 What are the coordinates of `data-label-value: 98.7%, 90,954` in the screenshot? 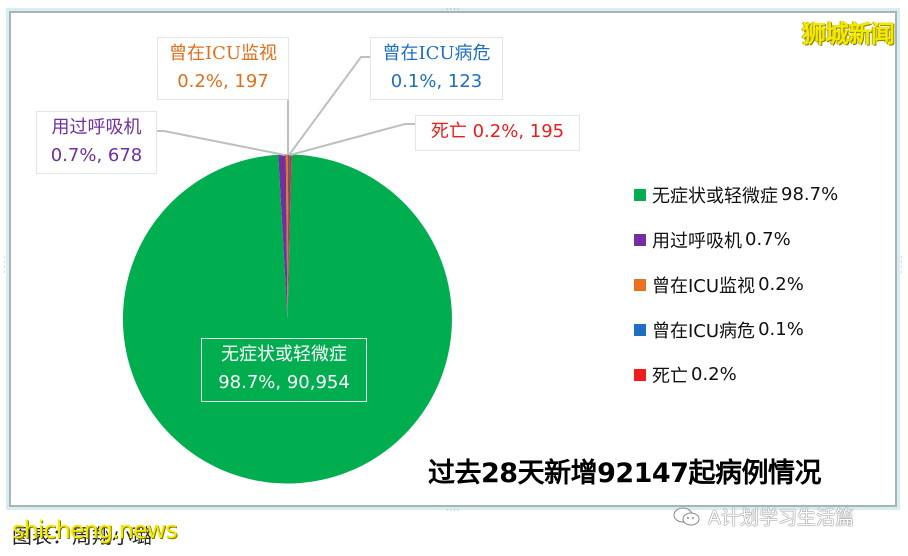 It's located at (284, 382).